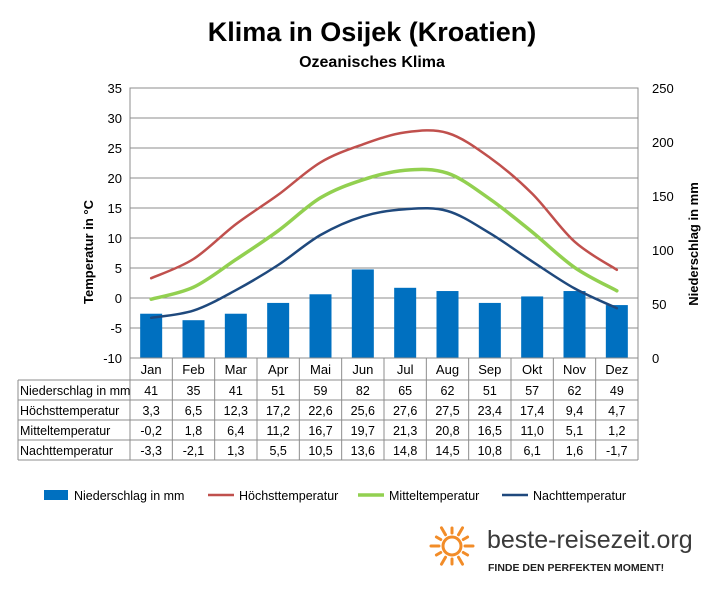  What do you see at coordinates (115, 118) in the screenshot?
I see `y-left-tick-label: 30` at bounding box center [115, 118].